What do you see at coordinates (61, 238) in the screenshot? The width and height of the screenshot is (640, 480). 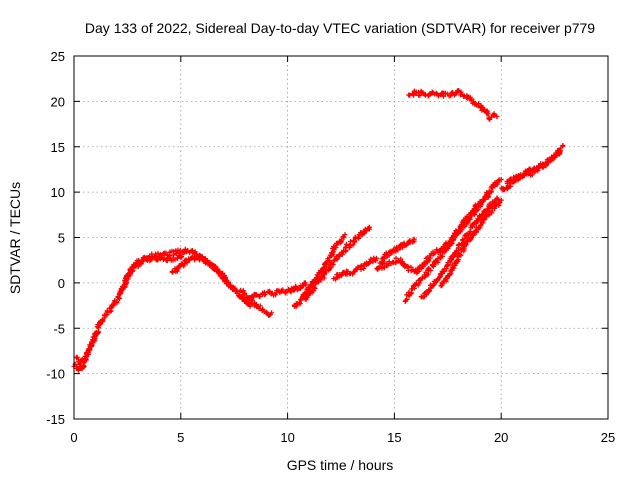 I see `y-tick-label: 5` at bounding box center [61, 238].